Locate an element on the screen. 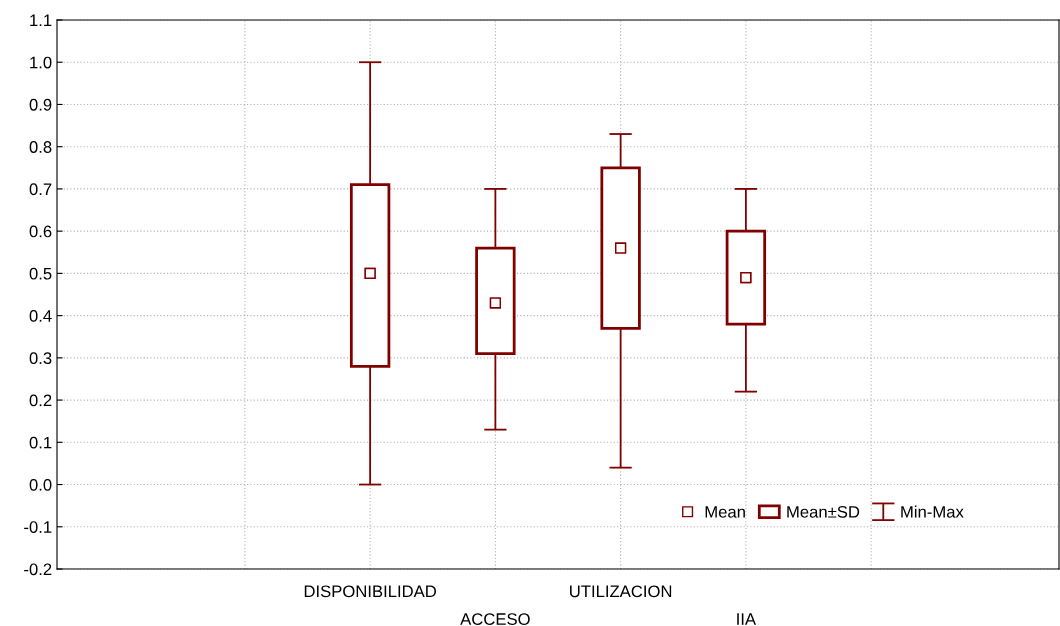 The height and width of the screenshot is (626, 1060). y-tick-label: 1.1 is located at coordinates (41, 20).